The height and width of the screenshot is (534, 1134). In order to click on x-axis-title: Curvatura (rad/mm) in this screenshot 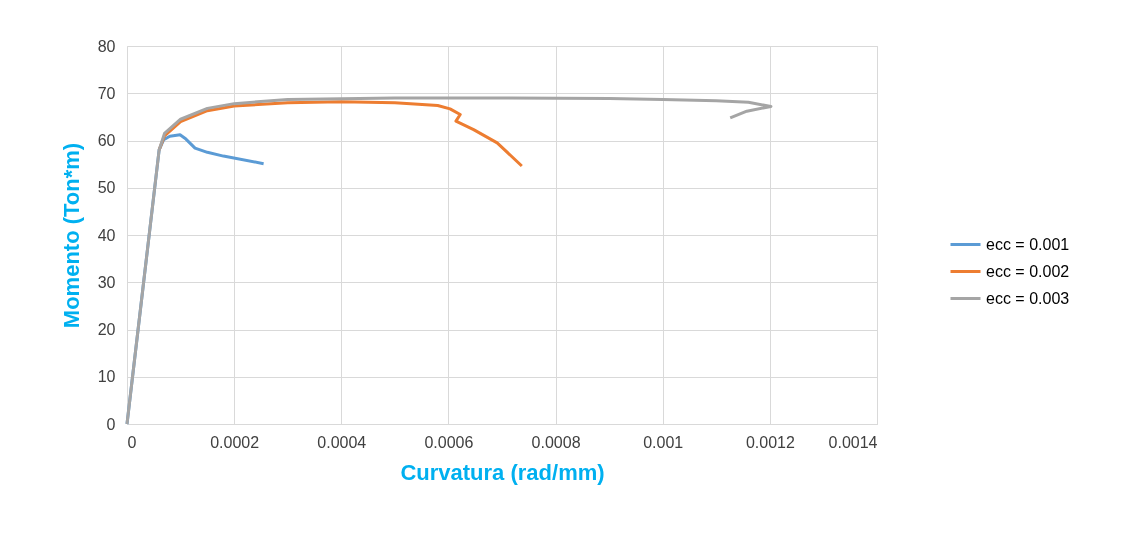, I will do `click(502, 472)`.